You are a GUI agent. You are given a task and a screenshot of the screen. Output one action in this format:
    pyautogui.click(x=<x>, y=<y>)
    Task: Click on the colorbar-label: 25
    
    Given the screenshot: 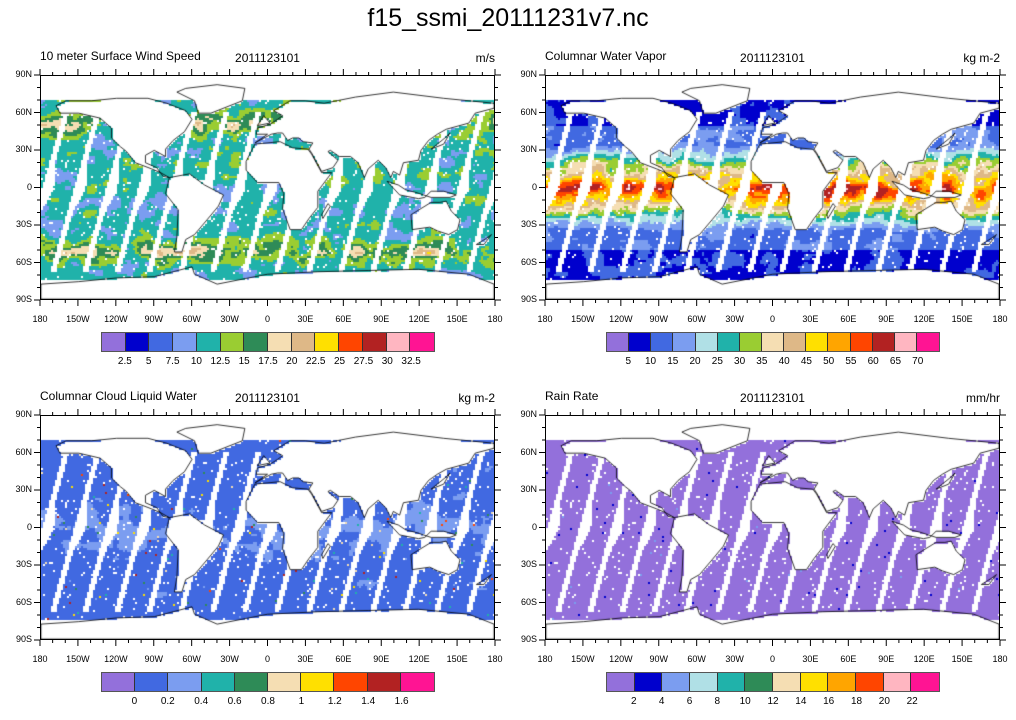 What is the action you would take?
    pyautogui.click(x=340, y=361)
    